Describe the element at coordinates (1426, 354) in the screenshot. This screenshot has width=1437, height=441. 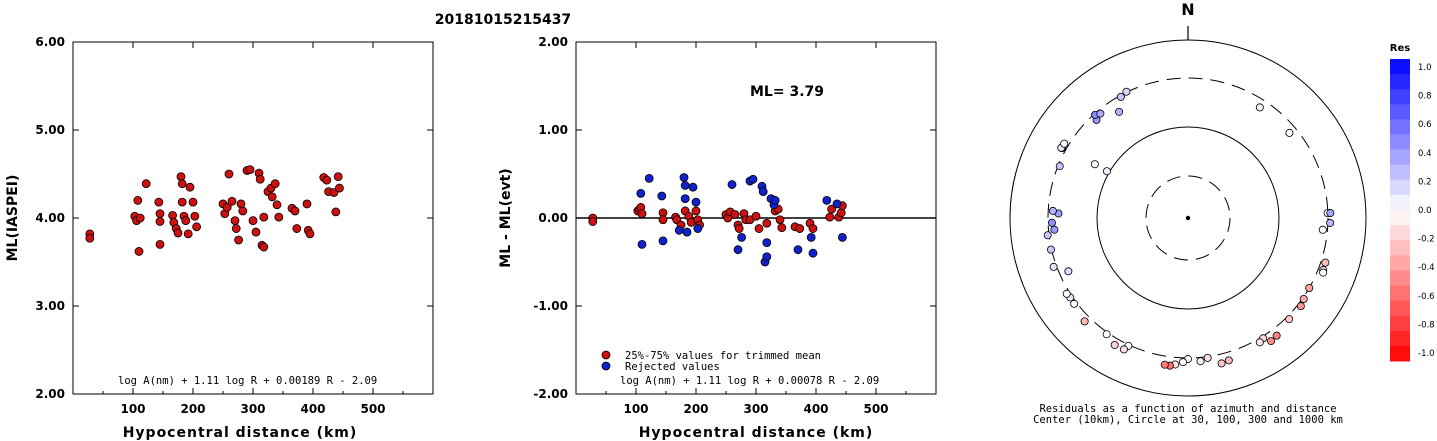
I see `colorbar-tick-label: -1.0` at that location.